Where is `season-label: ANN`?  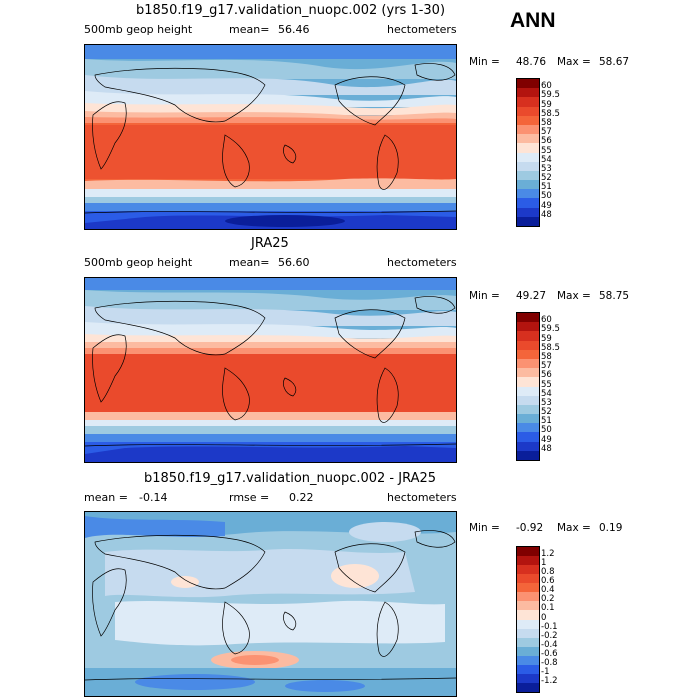 season-label: ANN is located at coordinates (533, 20).